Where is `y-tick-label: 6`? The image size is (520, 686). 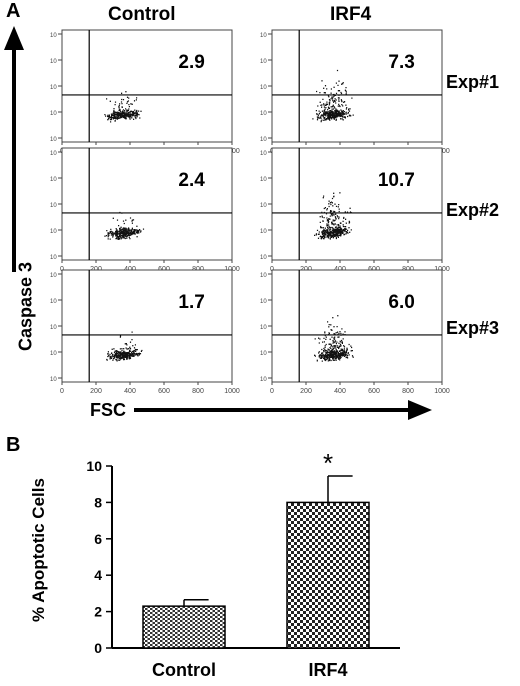 y-tick-label: 6 is located at coordinates (98, 539).